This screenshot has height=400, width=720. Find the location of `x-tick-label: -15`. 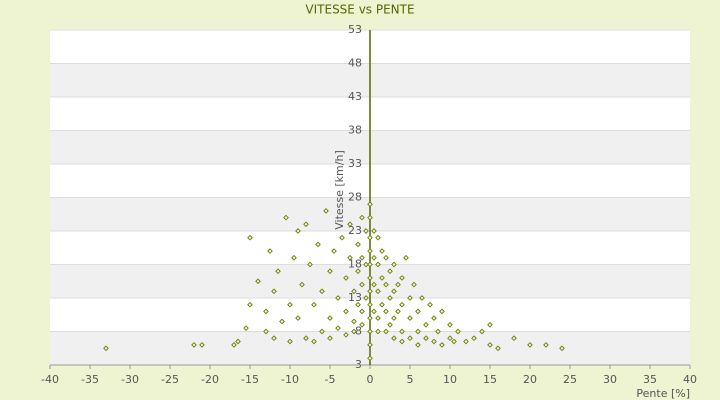

x-tick-label: -15 is located at coordinates (250, 379).